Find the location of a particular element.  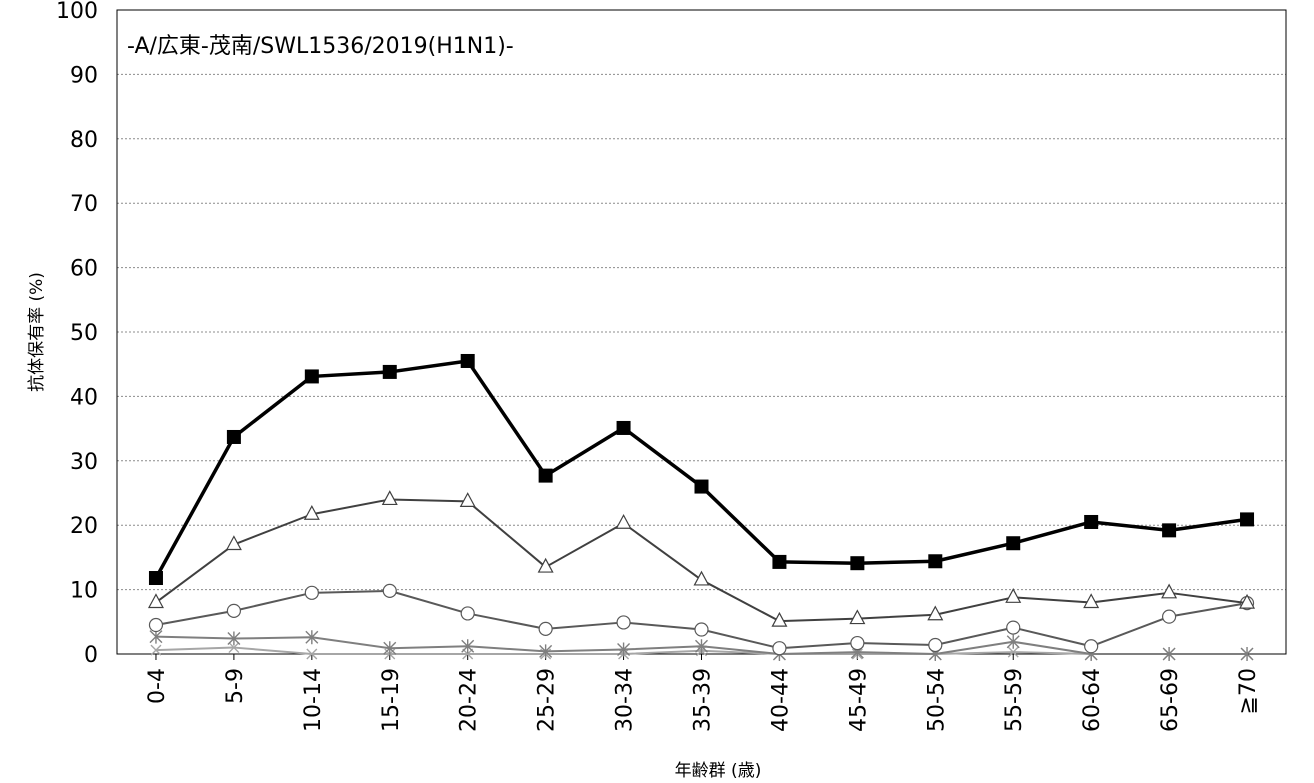

x-tick-label: 40-44 is located at coordinates (780, 700).